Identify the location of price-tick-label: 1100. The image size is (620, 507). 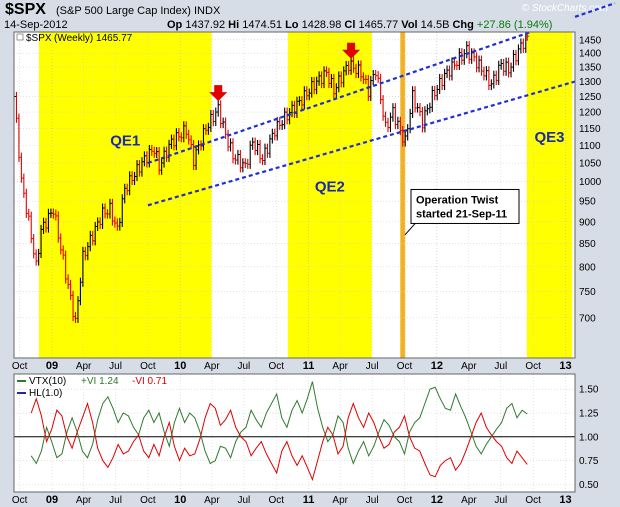
(590, 146).